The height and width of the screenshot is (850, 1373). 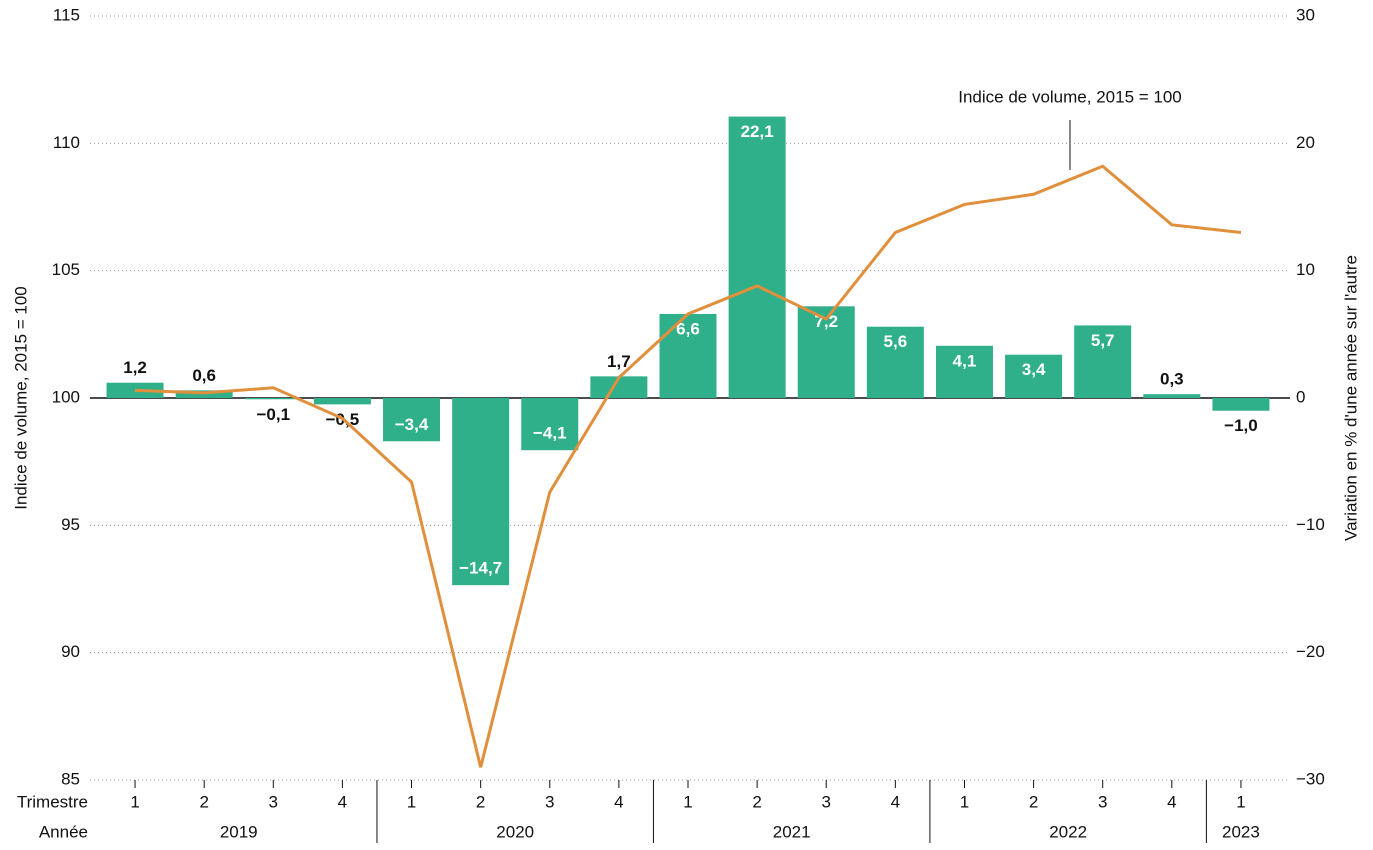 I want to click on y2-tick-label: −10, so click(x=1310, y=524).